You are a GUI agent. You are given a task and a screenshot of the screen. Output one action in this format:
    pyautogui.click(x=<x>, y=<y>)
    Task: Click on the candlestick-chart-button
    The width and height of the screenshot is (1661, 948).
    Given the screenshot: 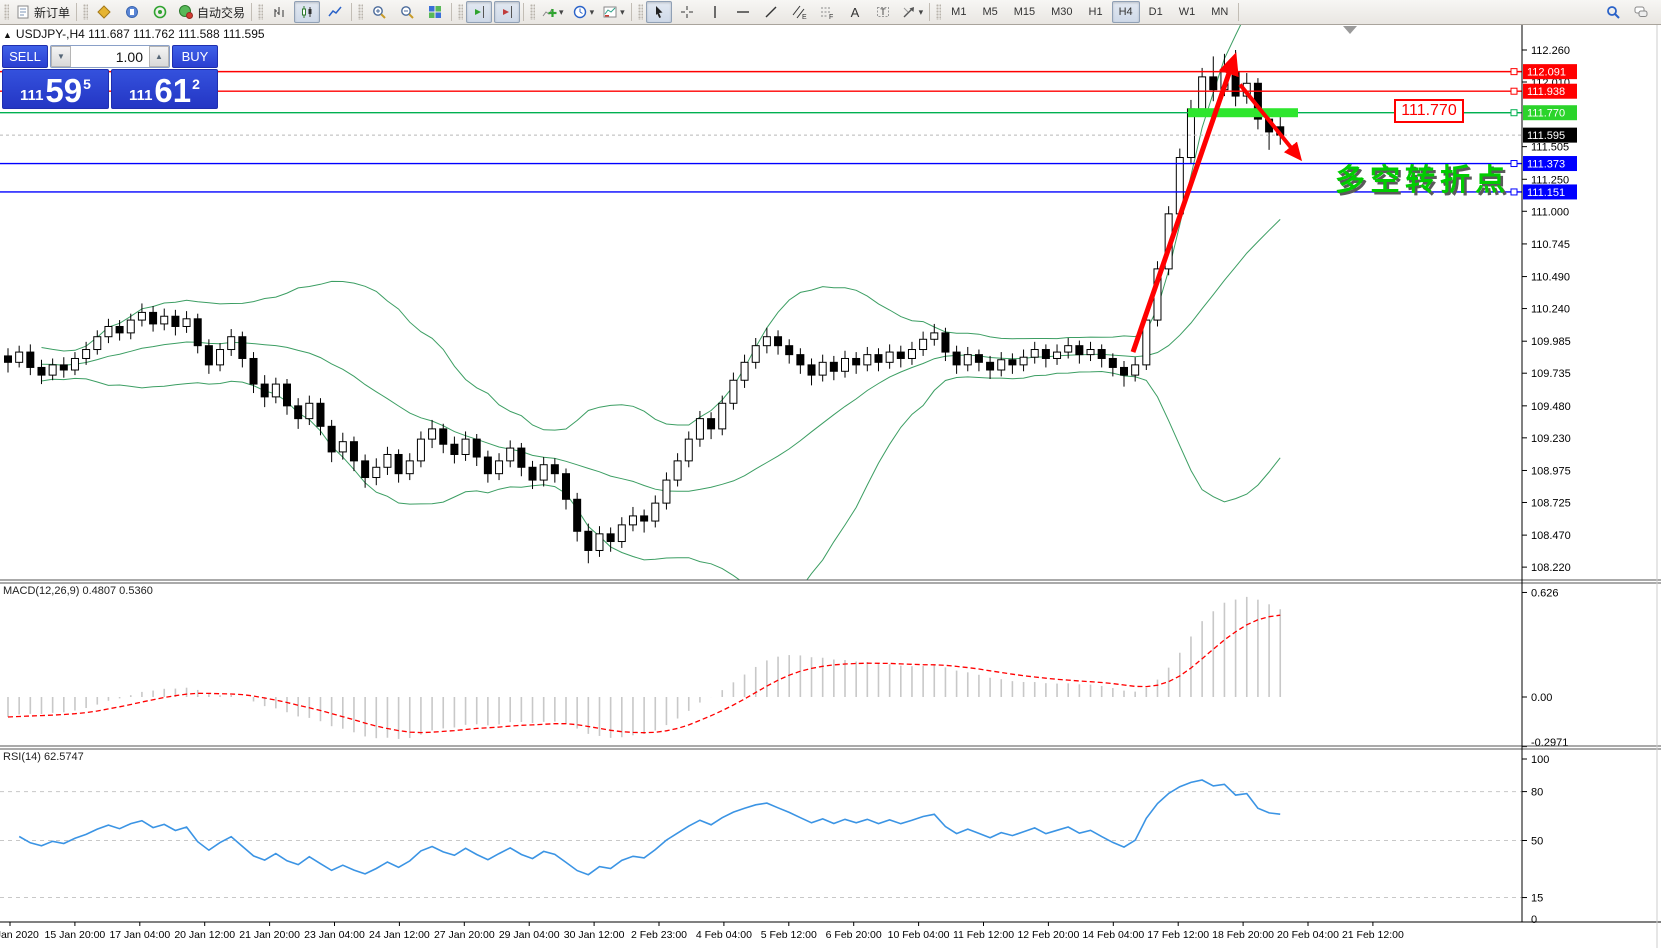 What is the action you would take?
    pyautogui.click(x=307, y=12)
    